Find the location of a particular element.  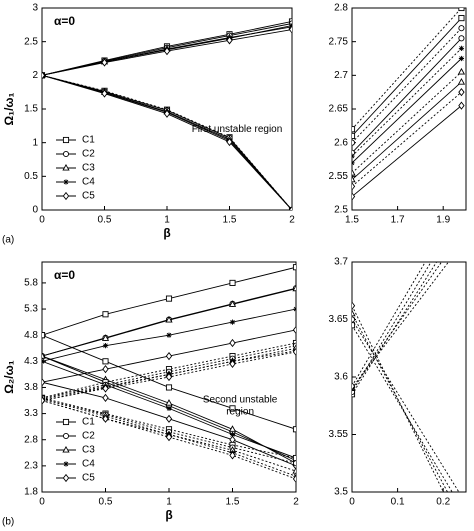

y-tick-label: 2.65 is located at coordinates (339, 109).